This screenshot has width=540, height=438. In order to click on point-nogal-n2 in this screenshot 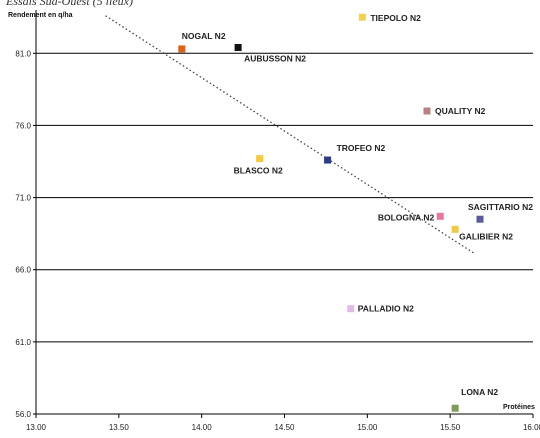, I will do `click(182, 49)`.